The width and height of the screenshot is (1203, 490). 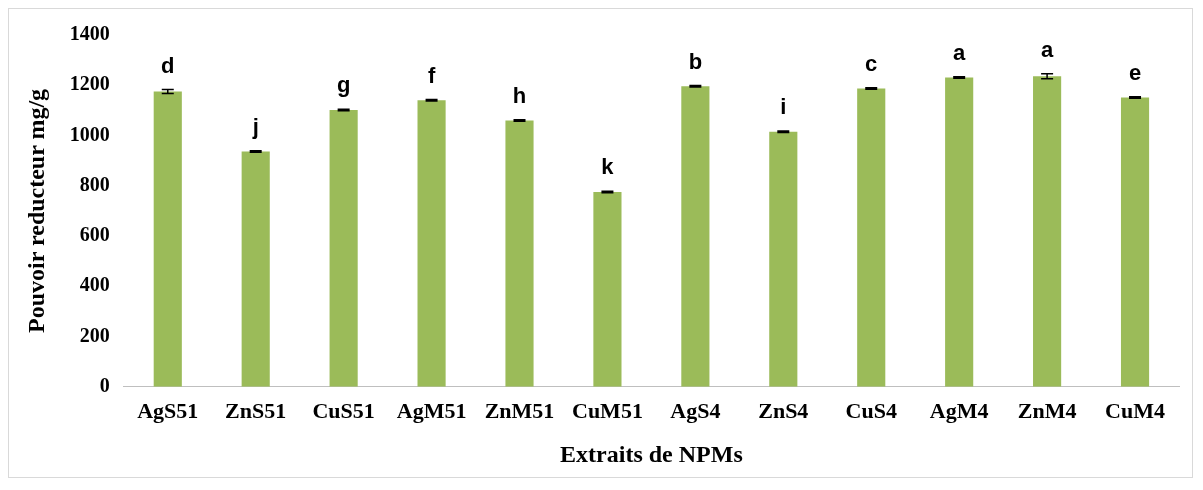 What do you see at coordinates (959, 410) in the screenshot?
I see `x-tick-label: AgM4` at bounding box center [959, 410].